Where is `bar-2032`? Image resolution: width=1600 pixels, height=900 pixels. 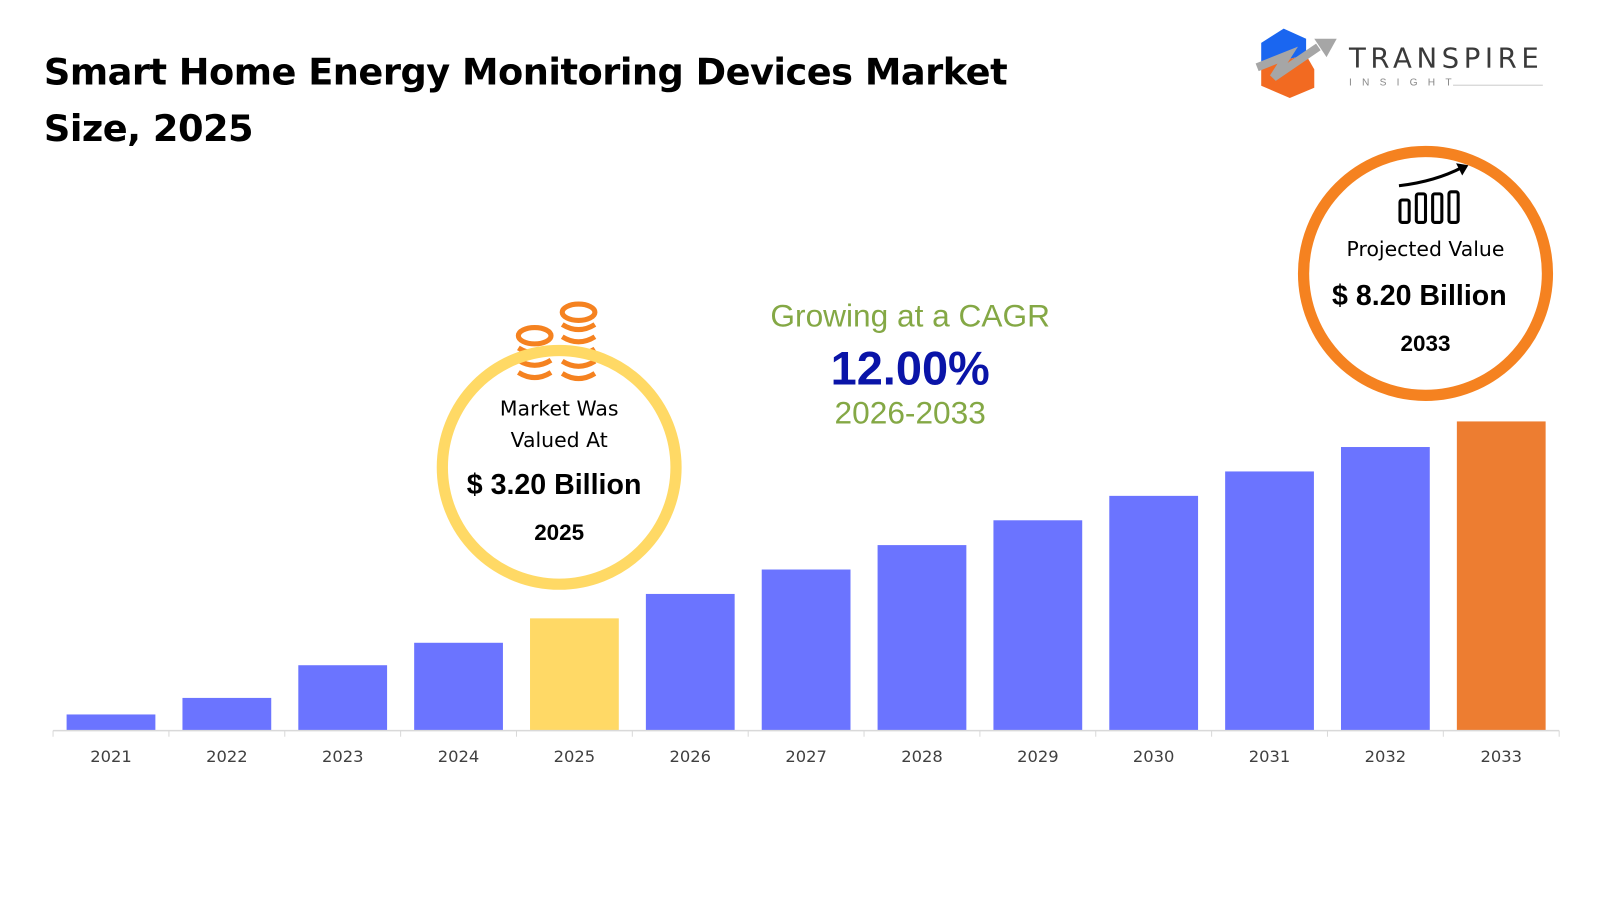
bar-2032 is located at coordinates (1385, 589).